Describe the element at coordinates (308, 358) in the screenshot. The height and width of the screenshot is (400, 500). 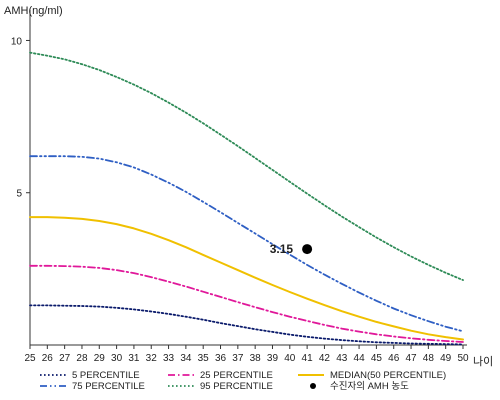
I see `x-tick-label: 41` at that location.